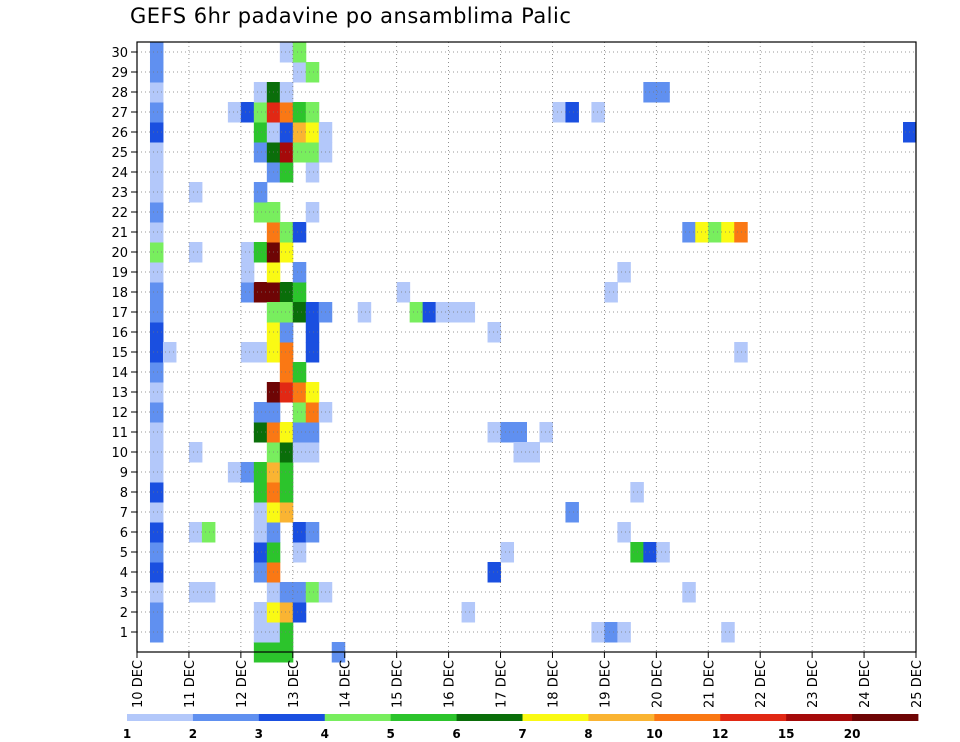  I want to click on y-tick-label: 16, so click(119, 333).